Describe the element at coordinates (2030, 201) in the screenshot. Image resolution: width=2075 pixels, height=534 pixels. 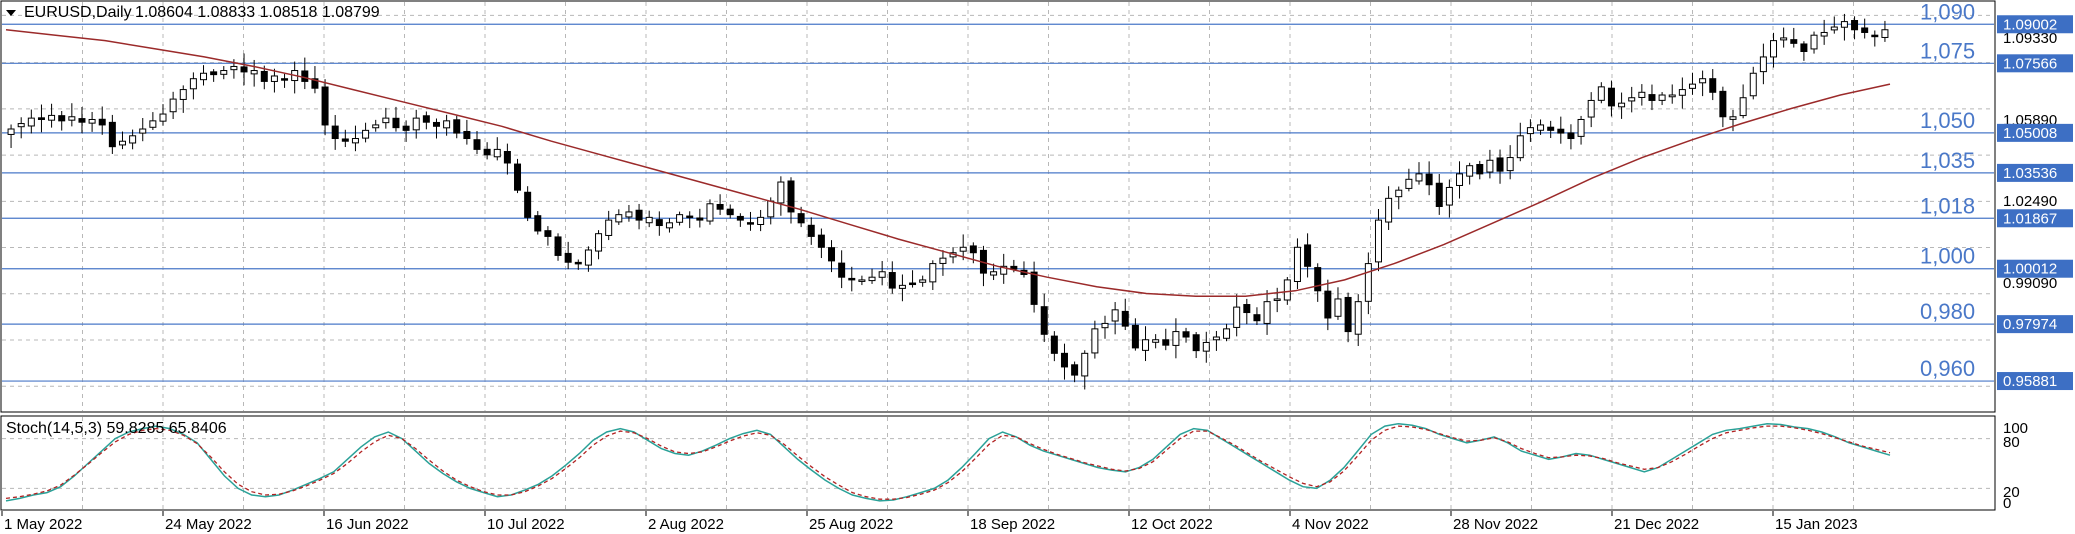
I see `price-scale-label-3: 1.02490` at that location.